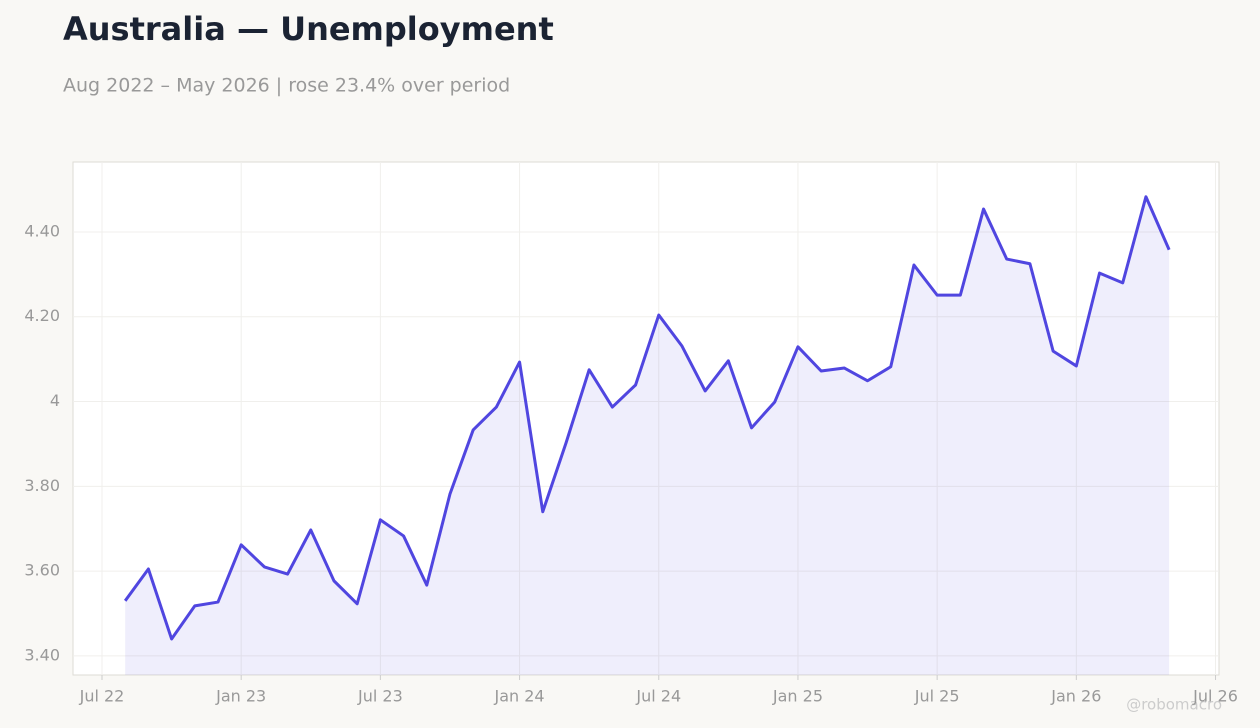  Describe the element at coordinates (1075, 696) in the screenshot. I see `x-tick-label: Jan 26` at that location.